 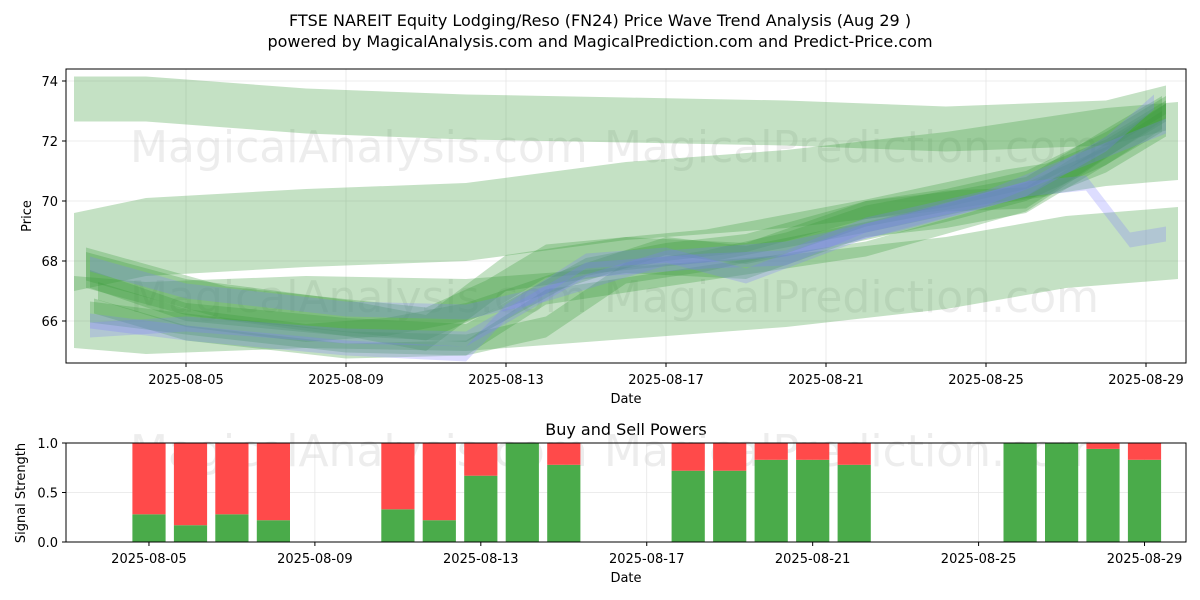 I want to click on signal-bars, so click(x=647, y=492).